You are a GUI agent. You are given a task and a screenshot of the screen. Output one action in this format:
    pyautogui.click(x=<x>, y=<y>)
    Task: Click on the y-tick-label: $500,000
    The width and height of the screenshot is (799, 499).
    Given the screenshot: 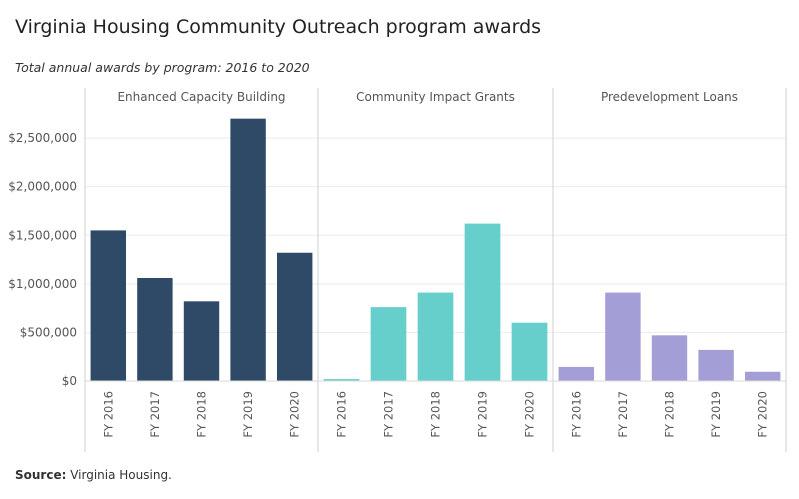 What is the action you would take?
    pyautogui.click(x=48, y=332)
    